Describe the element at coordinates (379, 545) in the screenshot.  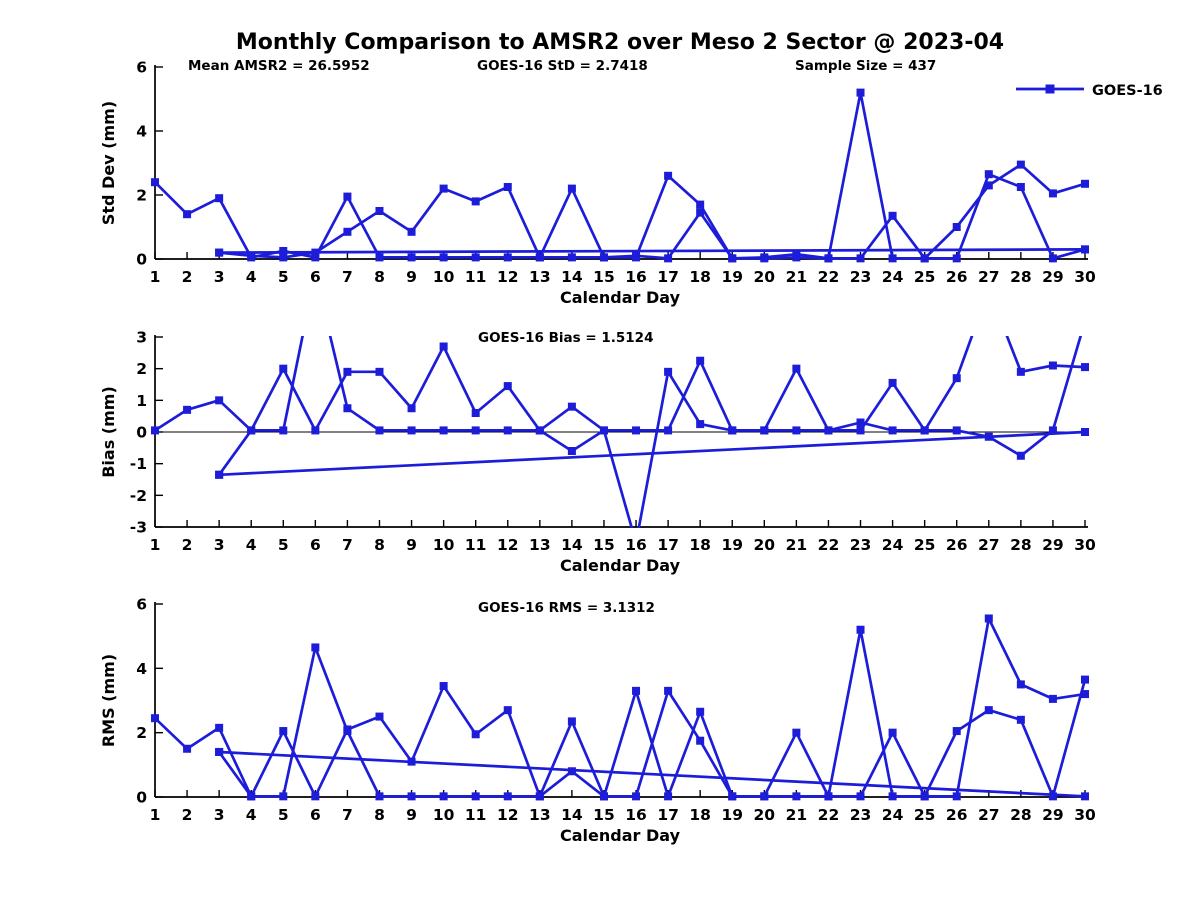
I see `x-tick-label: 8` at that location.